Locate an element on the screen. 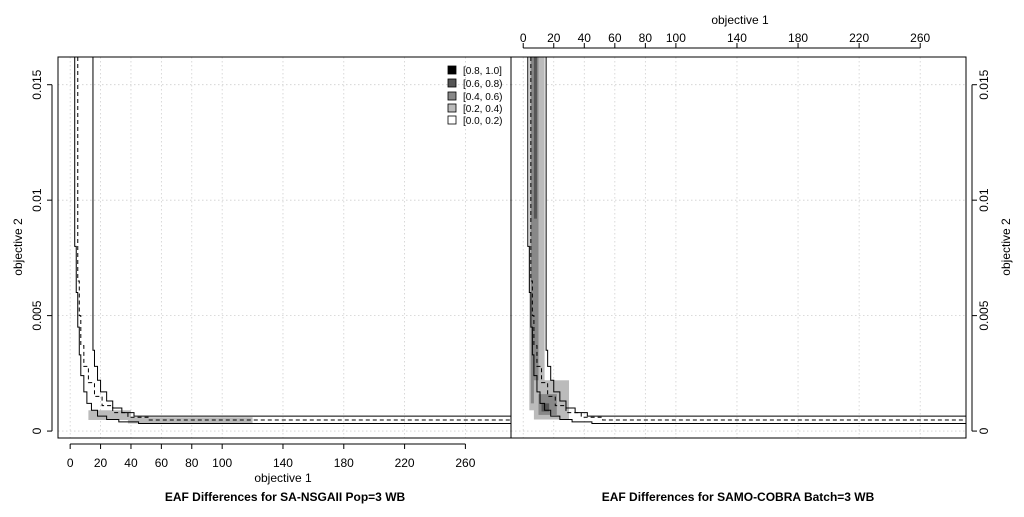 The width and height of the screenshot is (1024, 517). left-x-axis-label: objective 1 is located at coordinates (283, 478).